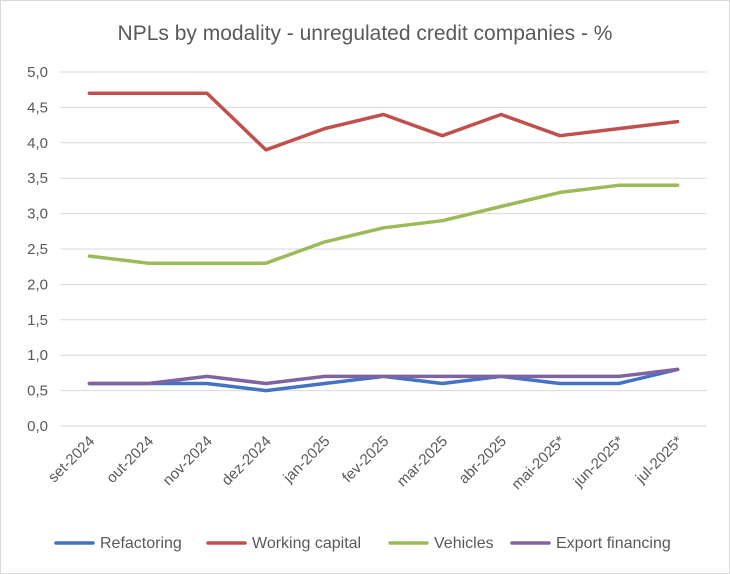 The height and width of the screenshot is (574, 730). I want to click on x-tick-label: fev-2025, so click(365, 459).